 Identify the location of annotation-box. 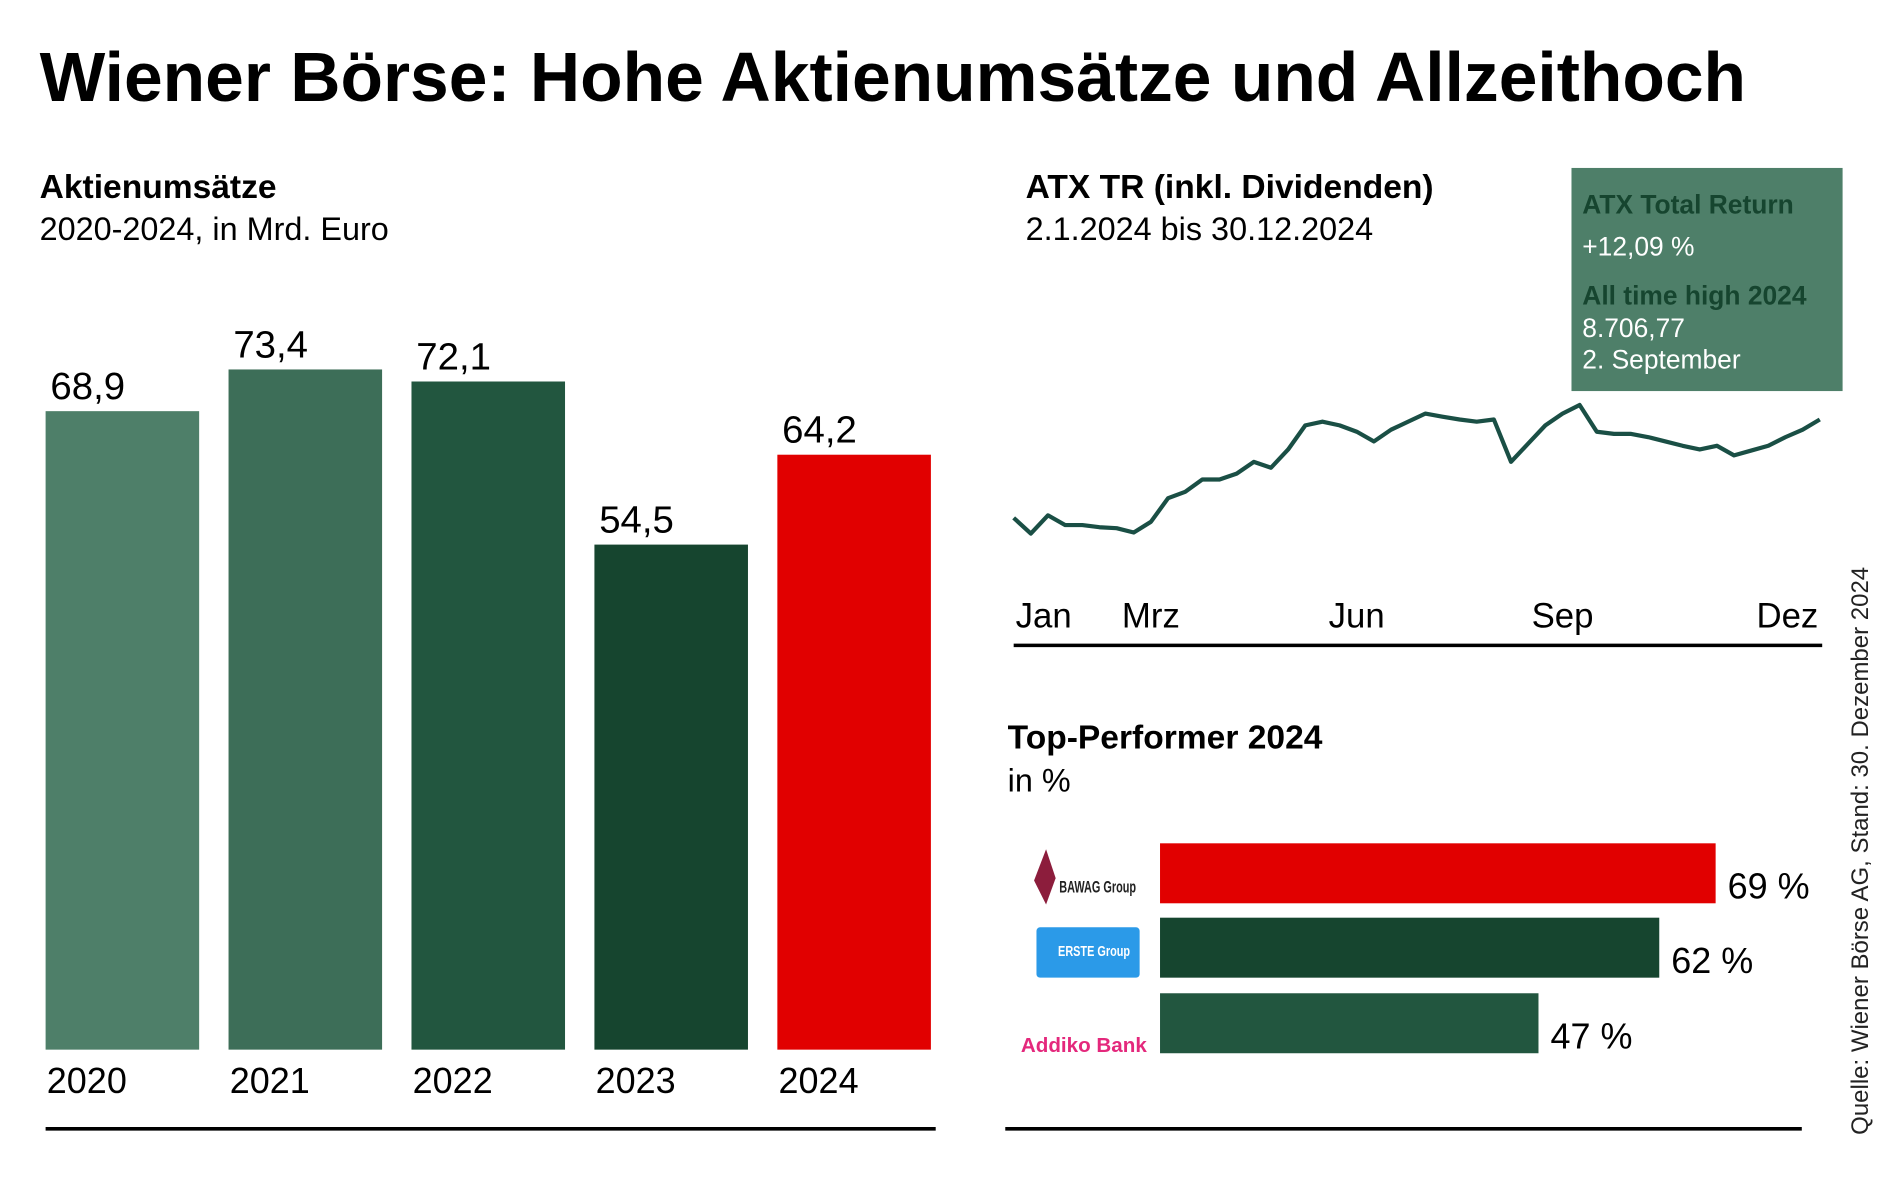
(1707, 279).